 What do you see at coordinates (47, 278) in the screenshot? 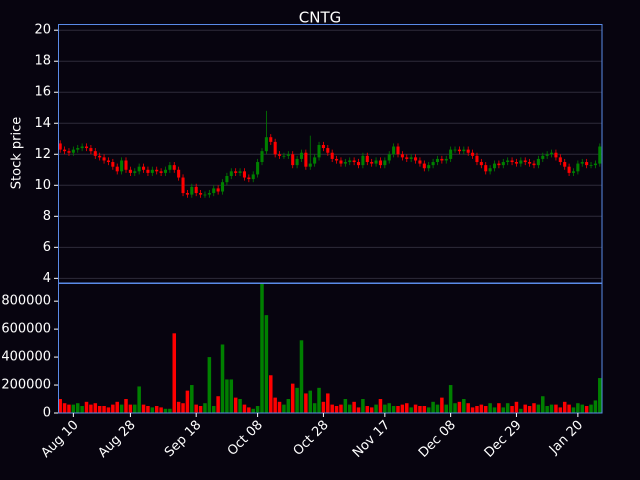
I see `y-tick-label: 4` at bounding box center [47, 278].